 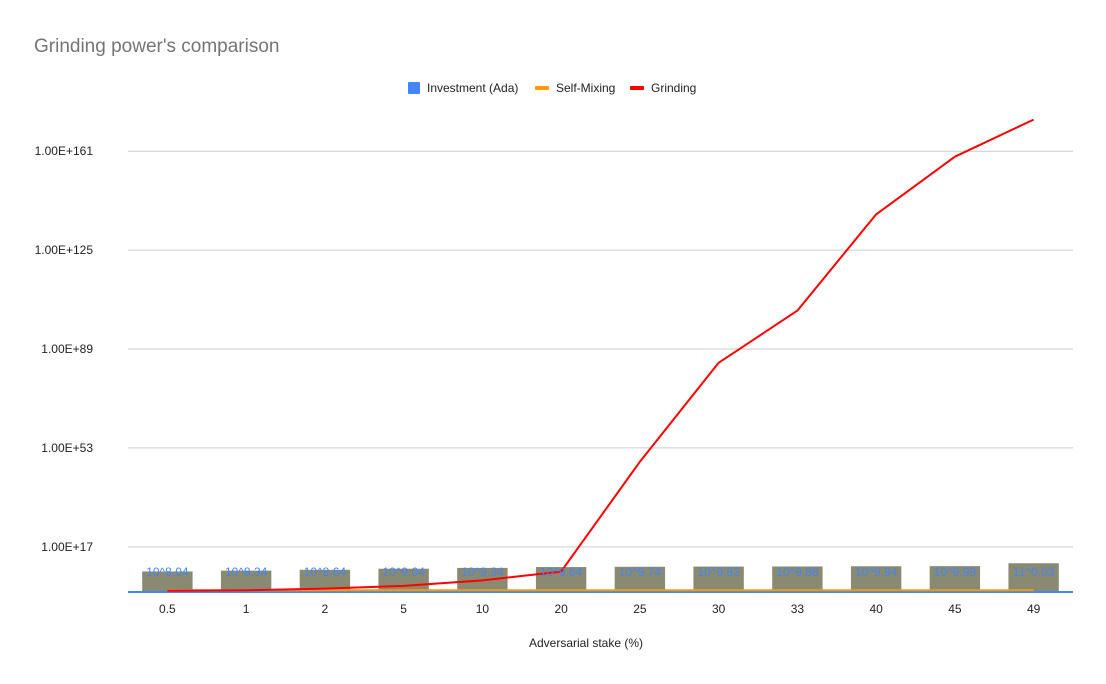 I want to click on x-axis-label: Adversarial stake (%), so click(x=586, y=643).